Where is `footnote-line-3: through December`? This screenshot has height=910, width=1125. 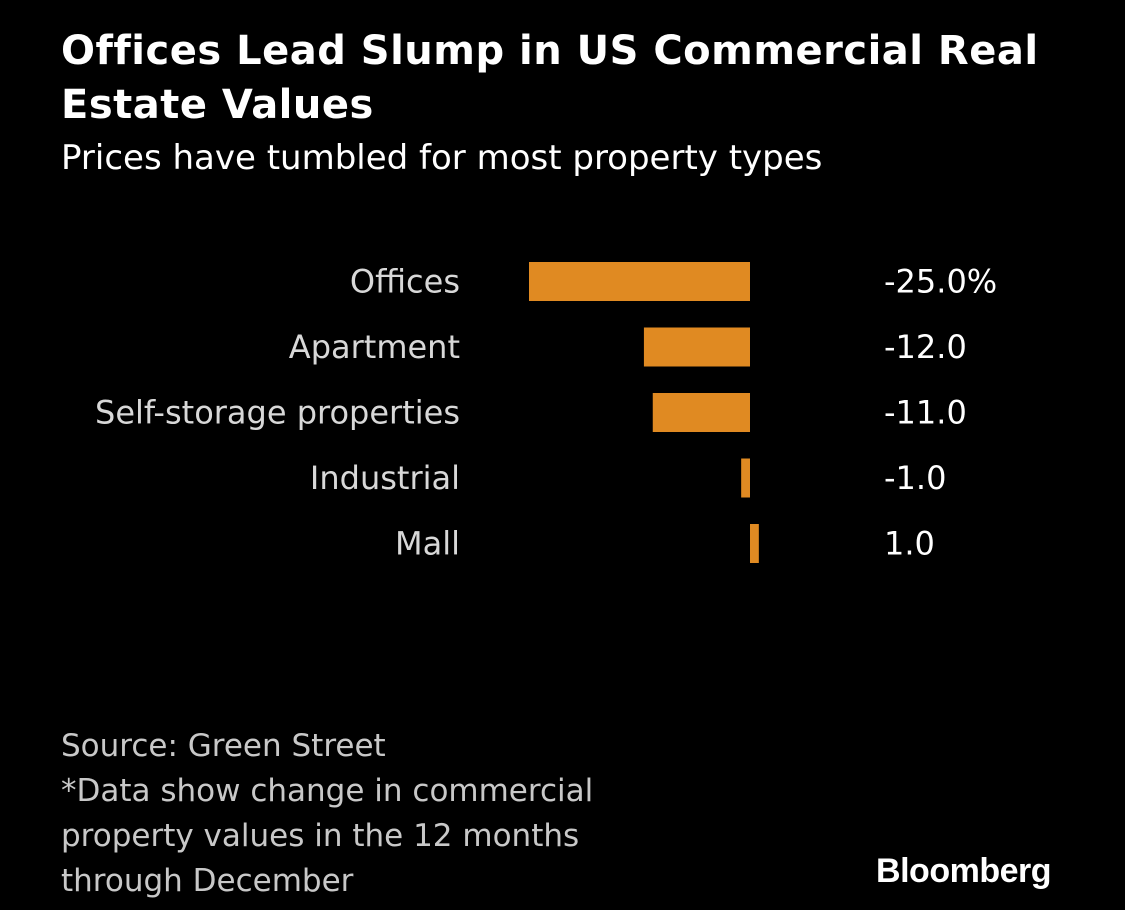
footnote-line-3: through December is located at coordinates (207, 881).